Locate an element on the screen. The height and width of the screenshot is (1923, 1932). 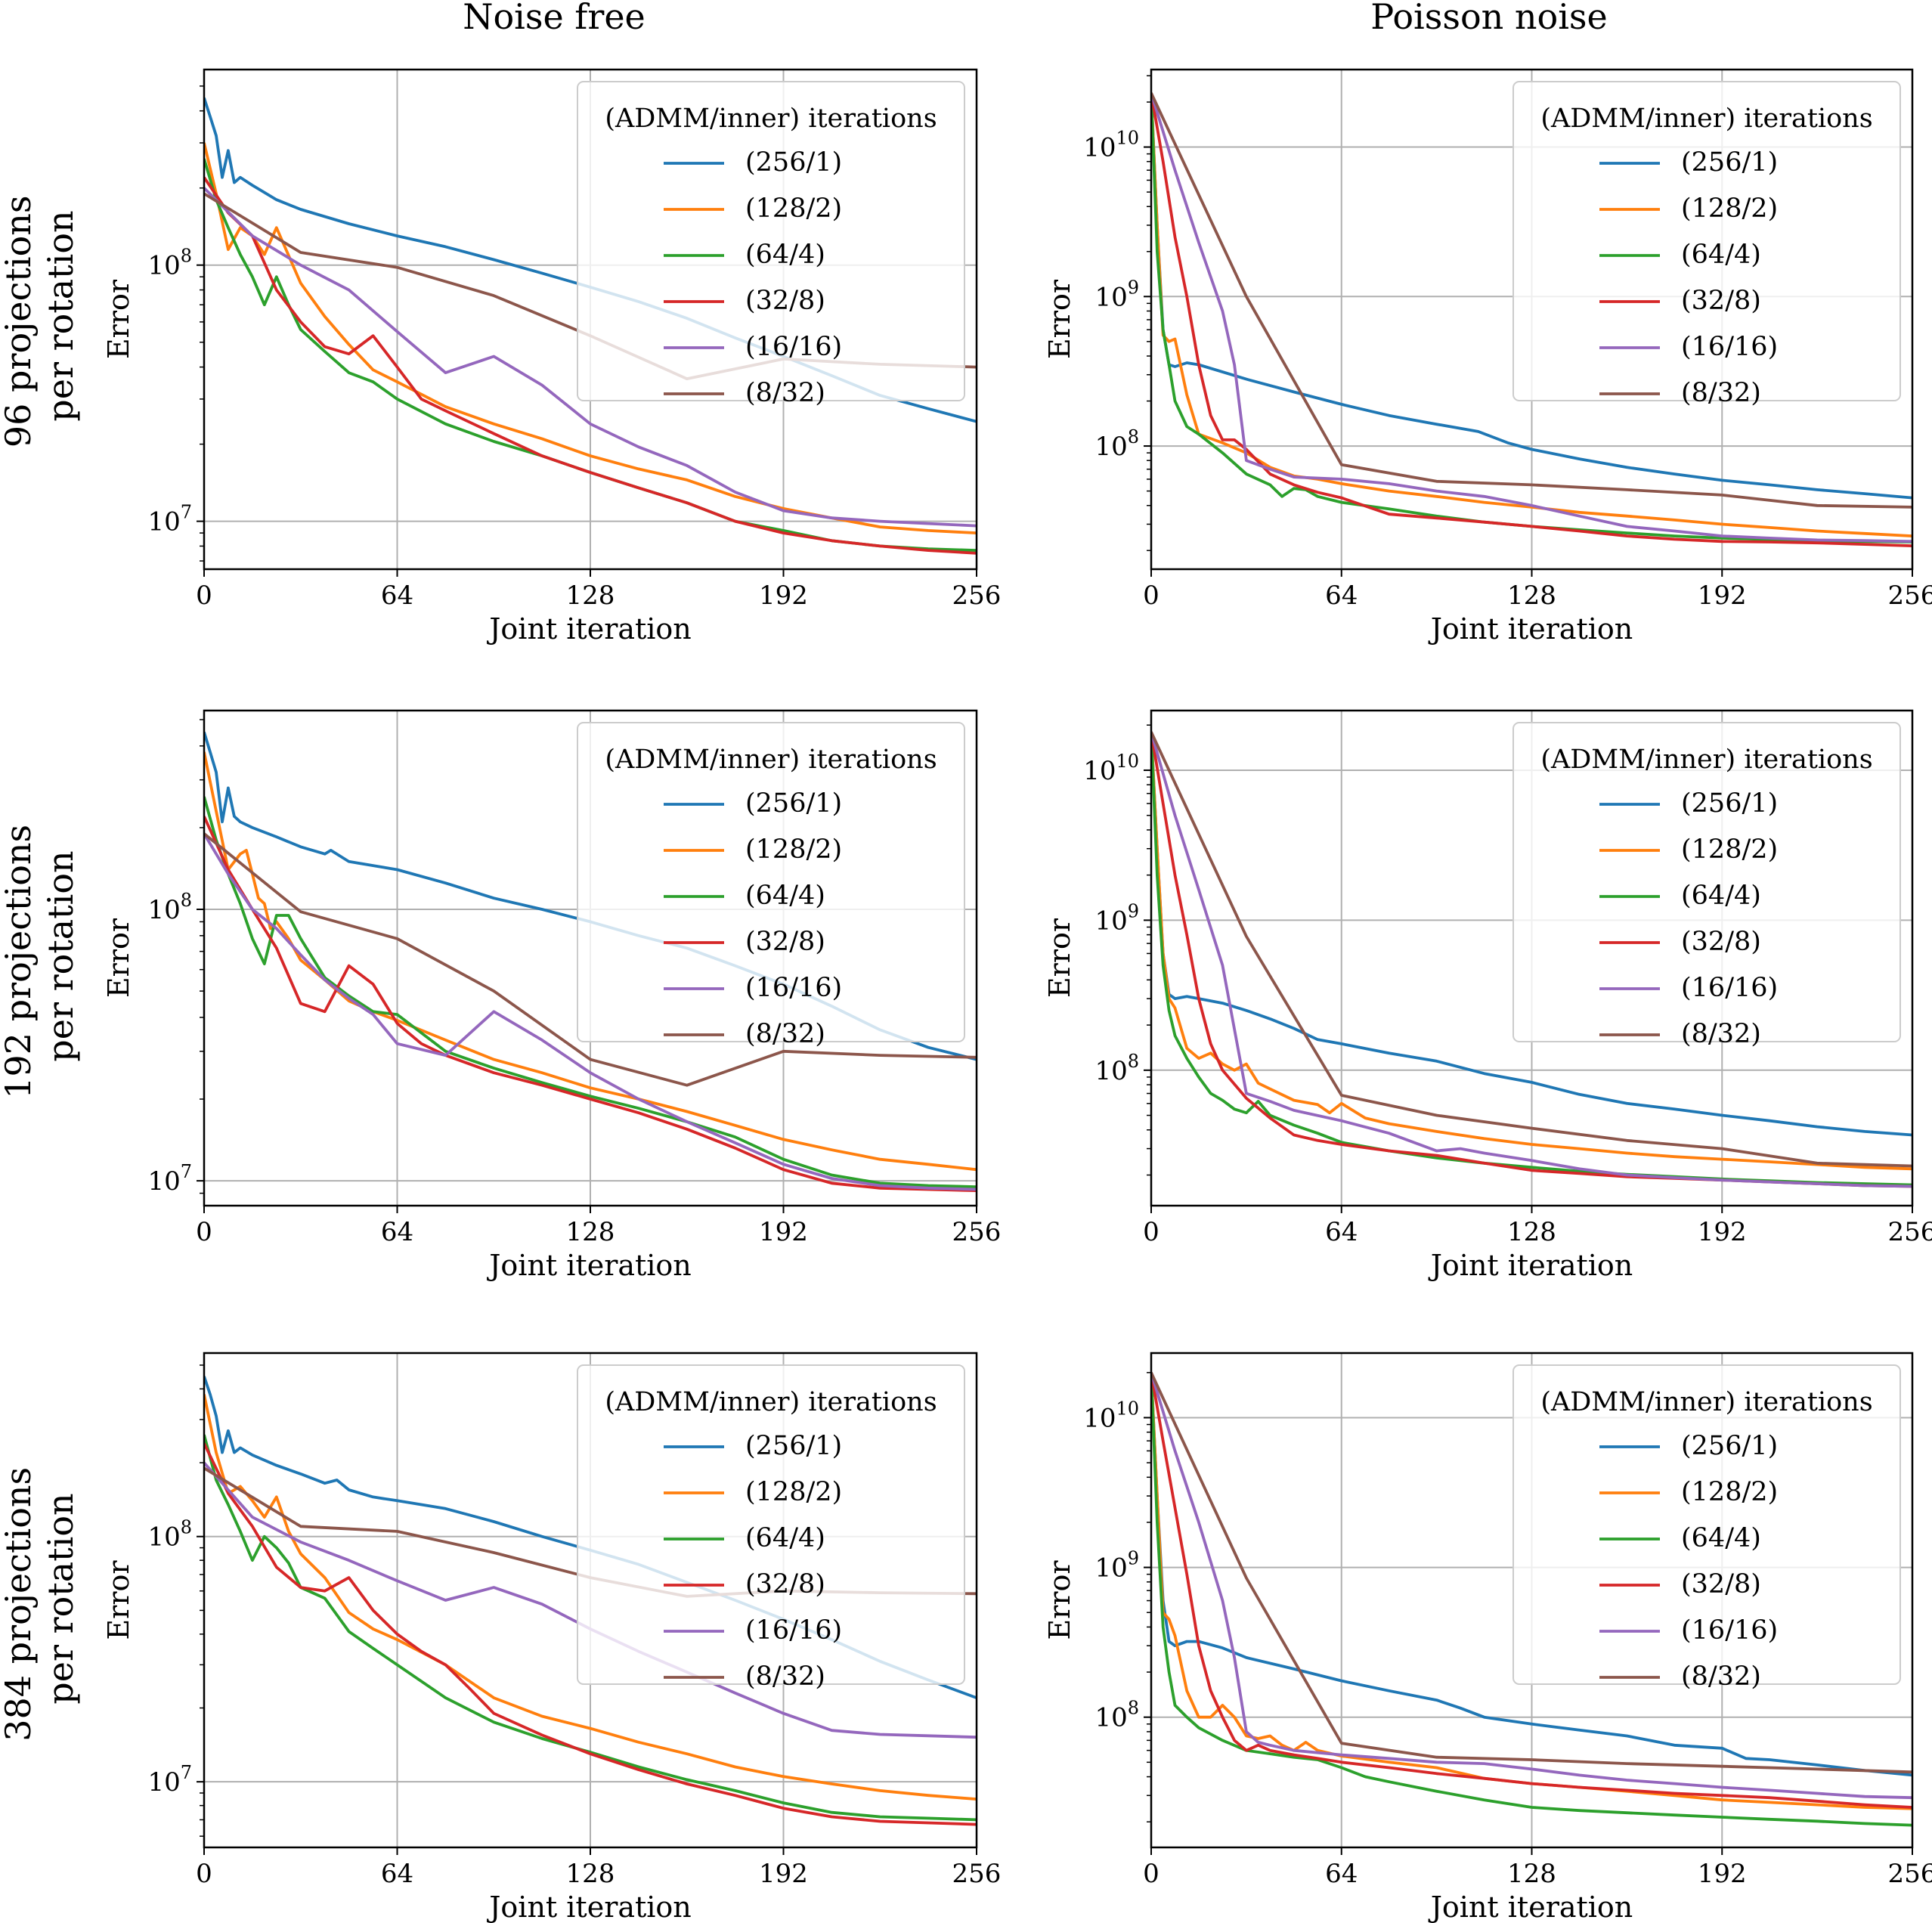
row-label-96-line2: per rotation is located at coordinates (60, 315).